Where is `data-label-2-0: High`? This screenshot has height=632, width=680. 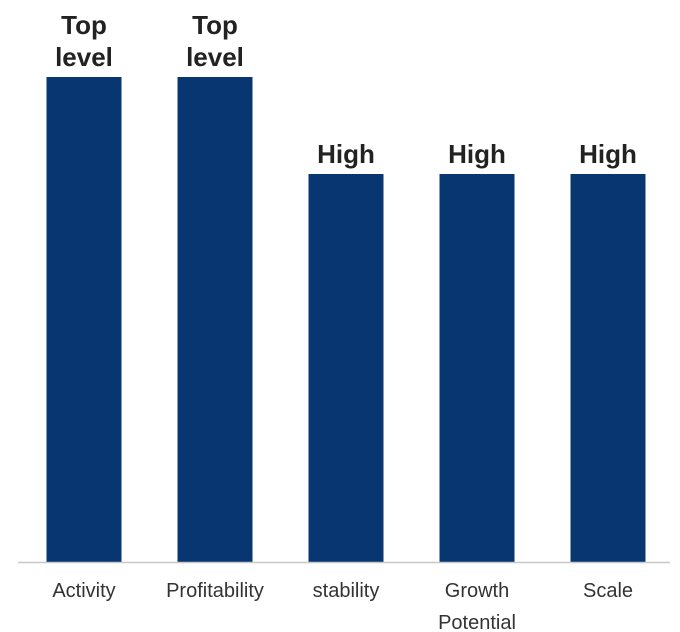 data-label-2-0: High is located at coordinates (346, 154).